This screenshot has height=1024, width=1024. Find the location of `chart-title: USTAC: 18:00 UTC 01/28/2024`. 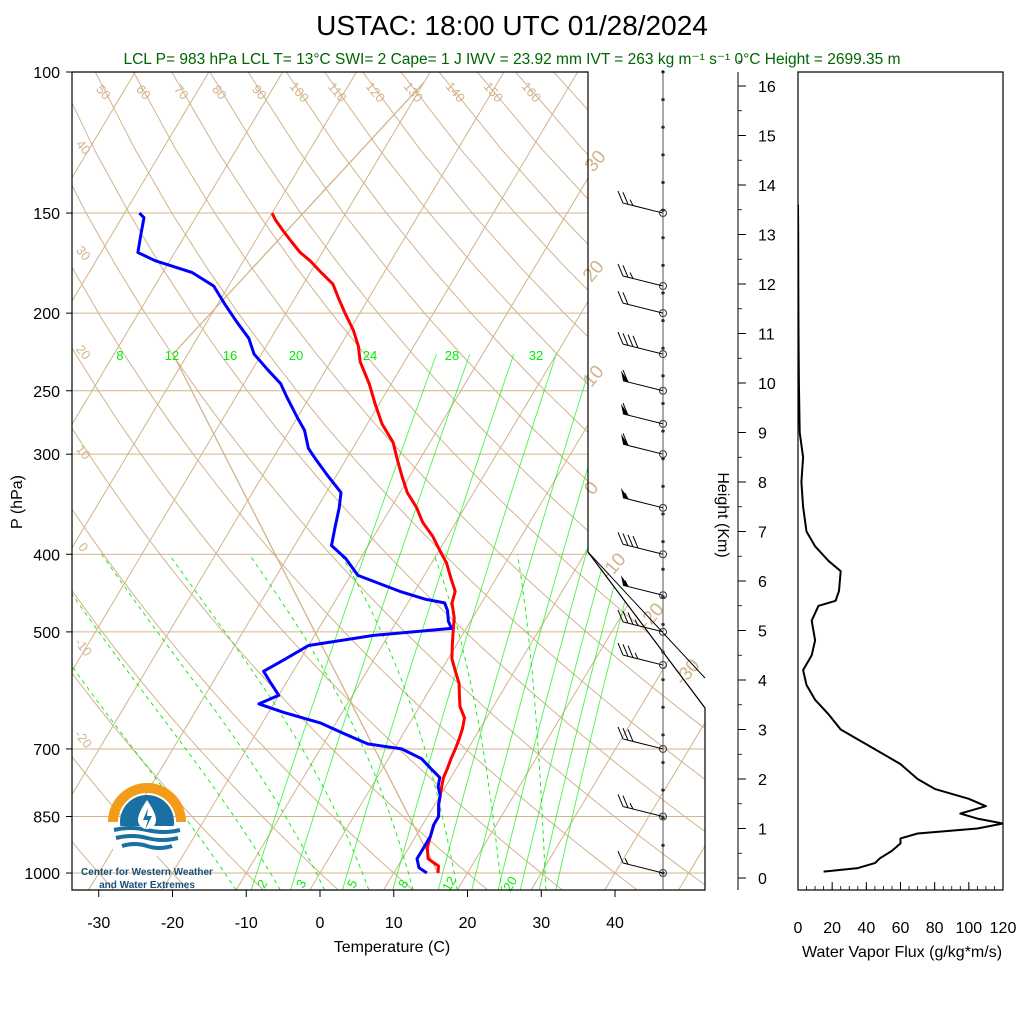

chart-title: USTAC: 18:00 UTC 01/28/2024 is located at coordinates (512, 25).